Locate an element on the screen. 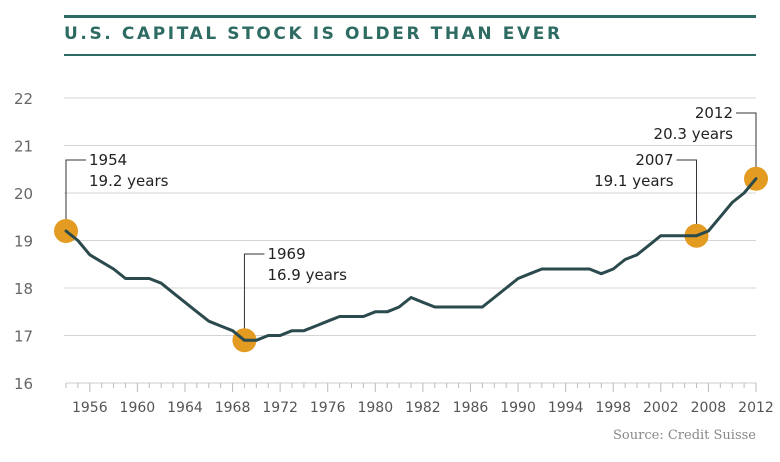 Image resolution: width=780 pixels, height=462 pixels. annotation-value: 16.9 years is located at coordinates (307, 275).